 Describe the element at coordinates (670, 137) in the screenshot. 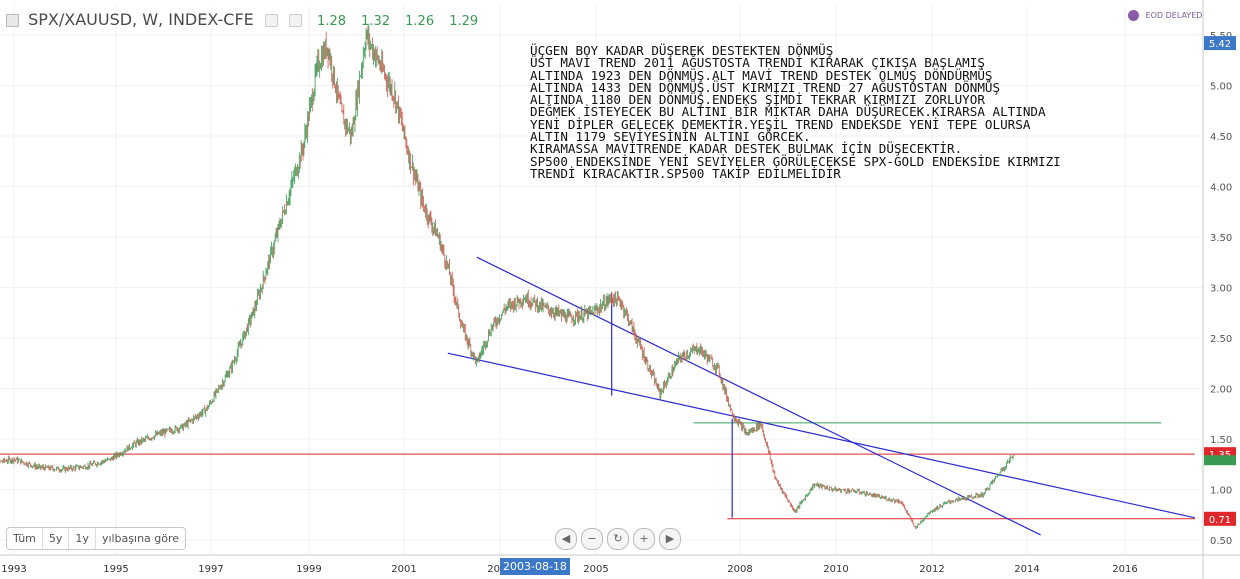

I see `annotation-line: ALTIN 1179 SEVİYESİNİN ALTINI GÖRCEK.` at that location.